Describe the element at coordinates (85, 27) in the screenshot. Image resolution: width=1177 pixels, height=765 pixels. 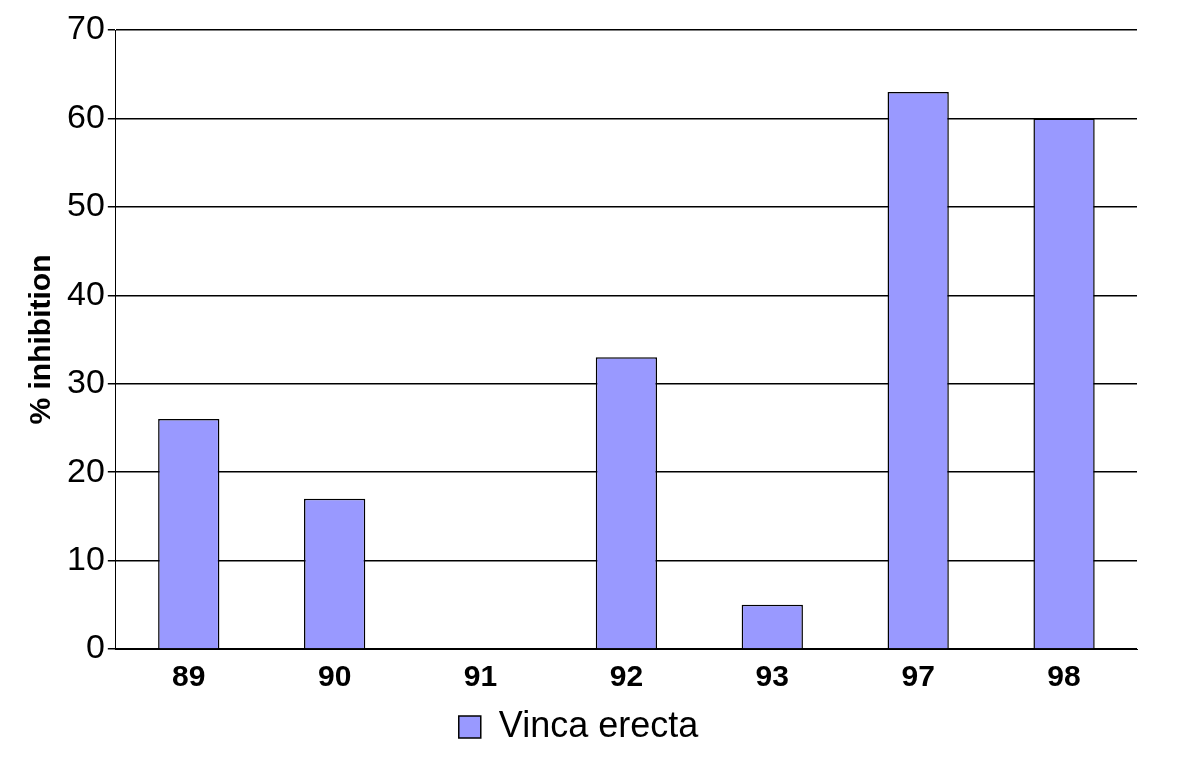
I see `y-tick-label: 70` at that location.